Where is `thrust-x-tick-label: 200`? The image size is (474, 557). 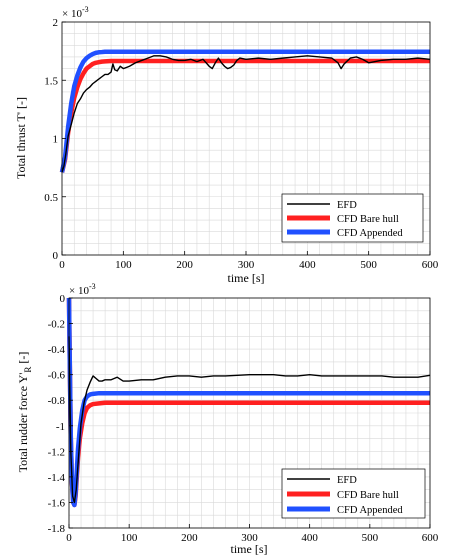 thrust-x-tick-label: 200 is located at coordinates (184, 265).